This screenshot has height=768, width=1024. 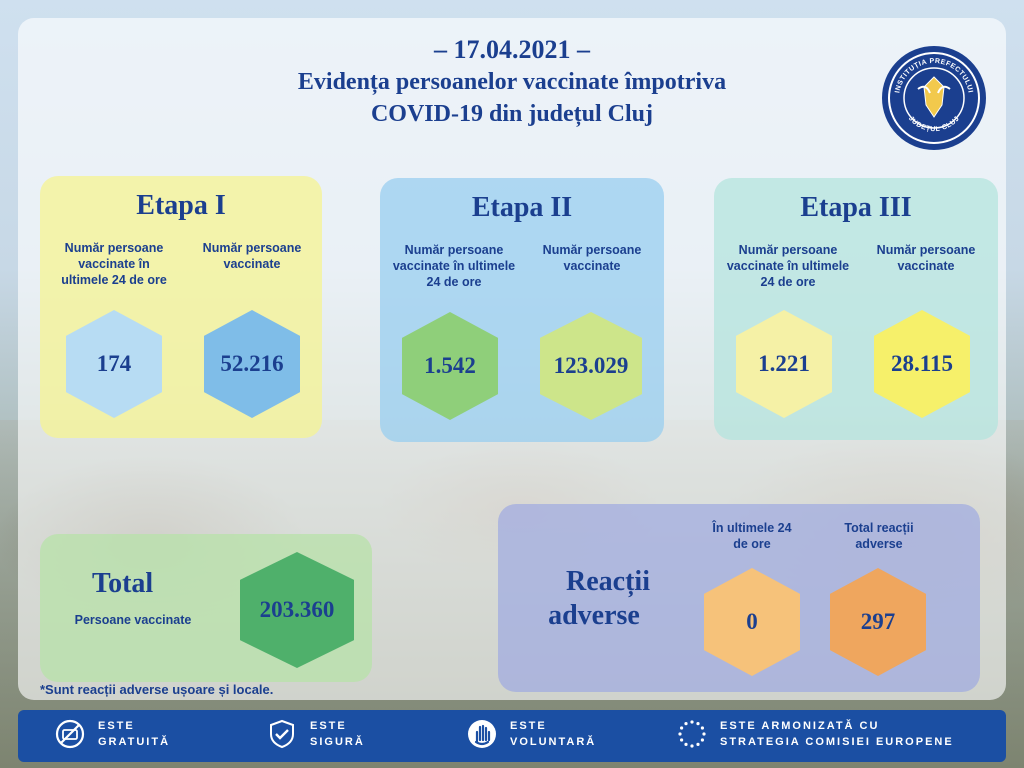 What do you see at coordinates (337, 734) in the screenshot?
I see `footer-text-safe: ESTE SIGURĂ` at bounding box center [337, 734].